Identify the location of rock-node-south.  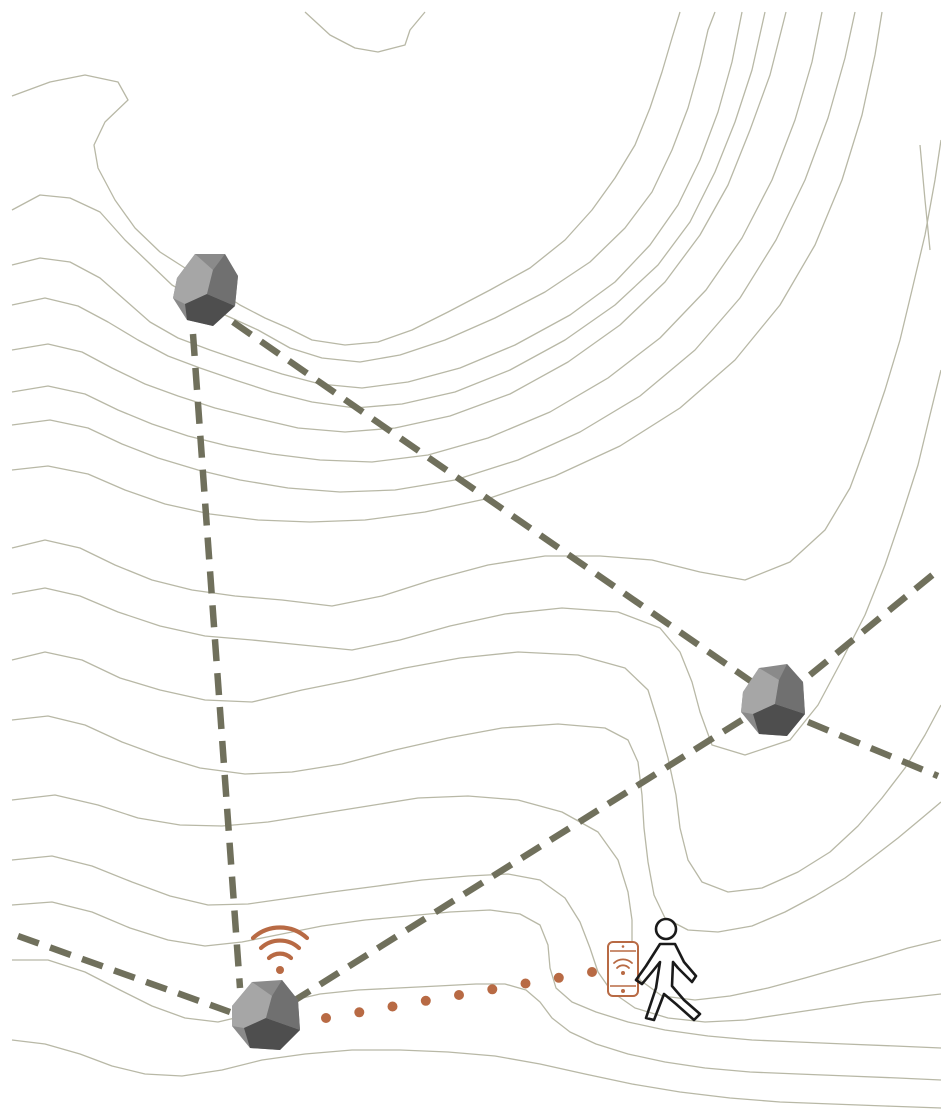
(266, 1015).